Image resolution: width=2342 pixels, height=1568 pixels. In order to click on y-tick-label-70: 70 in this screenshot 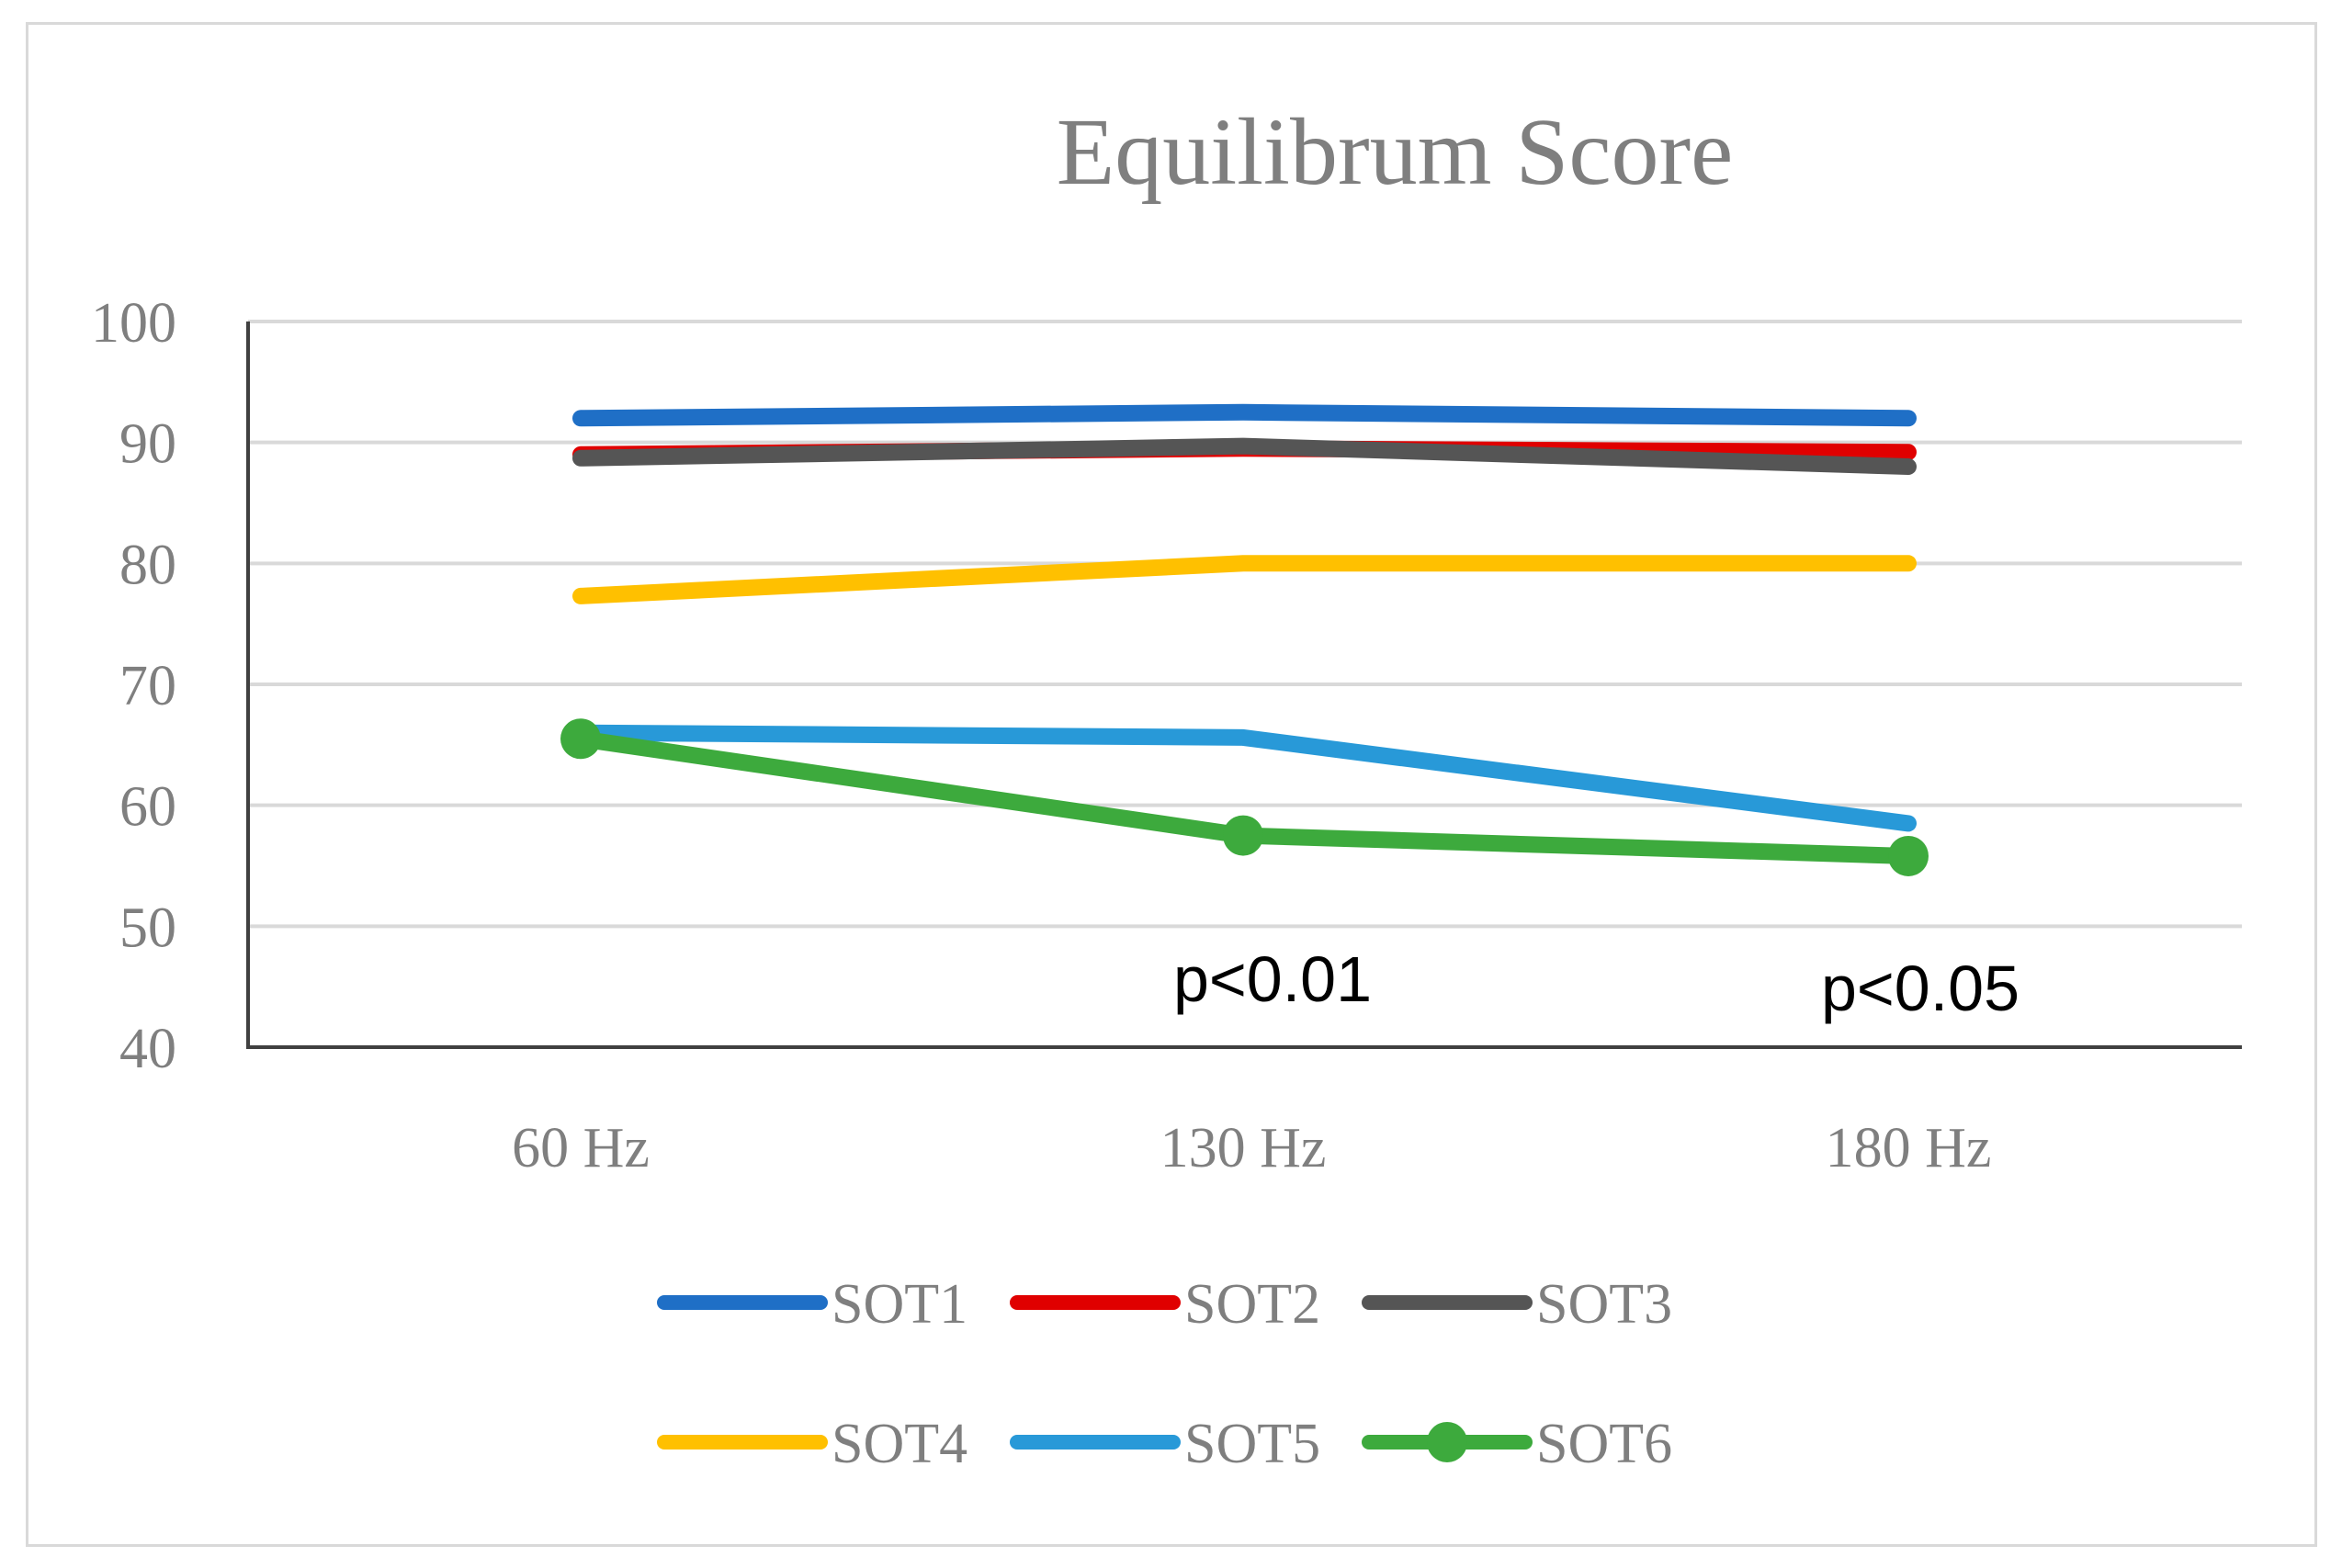, I will do `click(147, 686)`.